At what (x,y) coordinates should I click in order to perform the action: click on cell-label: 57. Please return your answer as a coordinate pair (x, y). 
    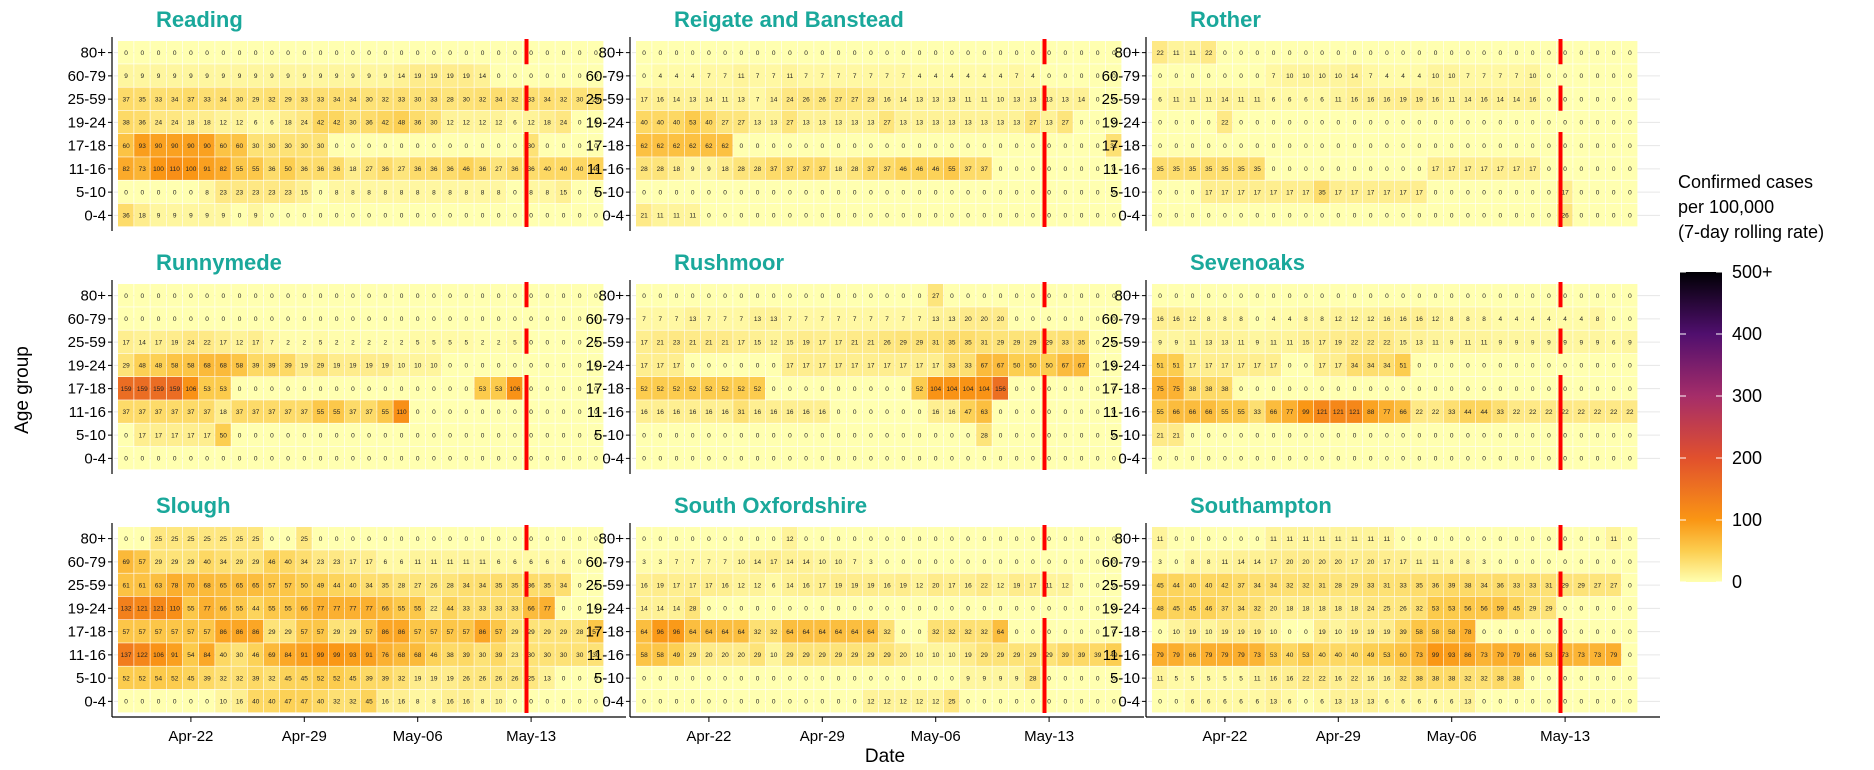
    Looking at the image, I should click on (143, 562).